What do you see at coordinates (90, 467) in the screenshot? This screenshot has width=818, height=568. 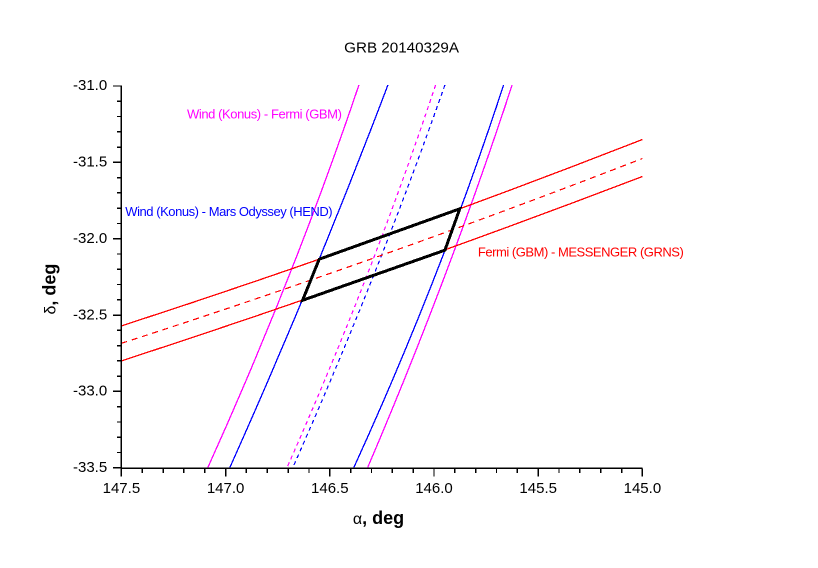 I see `svg-text: -33.5` at bounding box center [90, 467].